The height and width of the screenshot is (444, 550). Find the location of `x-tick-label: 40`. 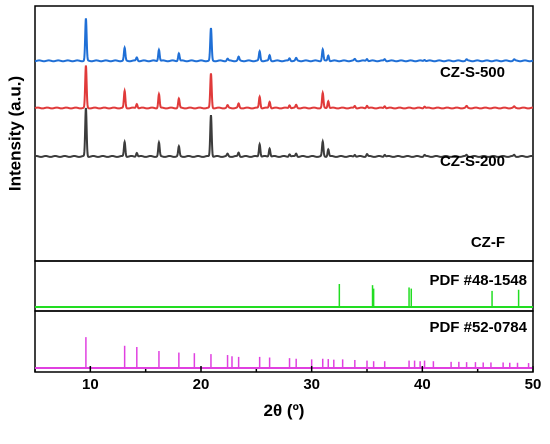

x-tick-label: 40 is located at coordinates (422, 384).